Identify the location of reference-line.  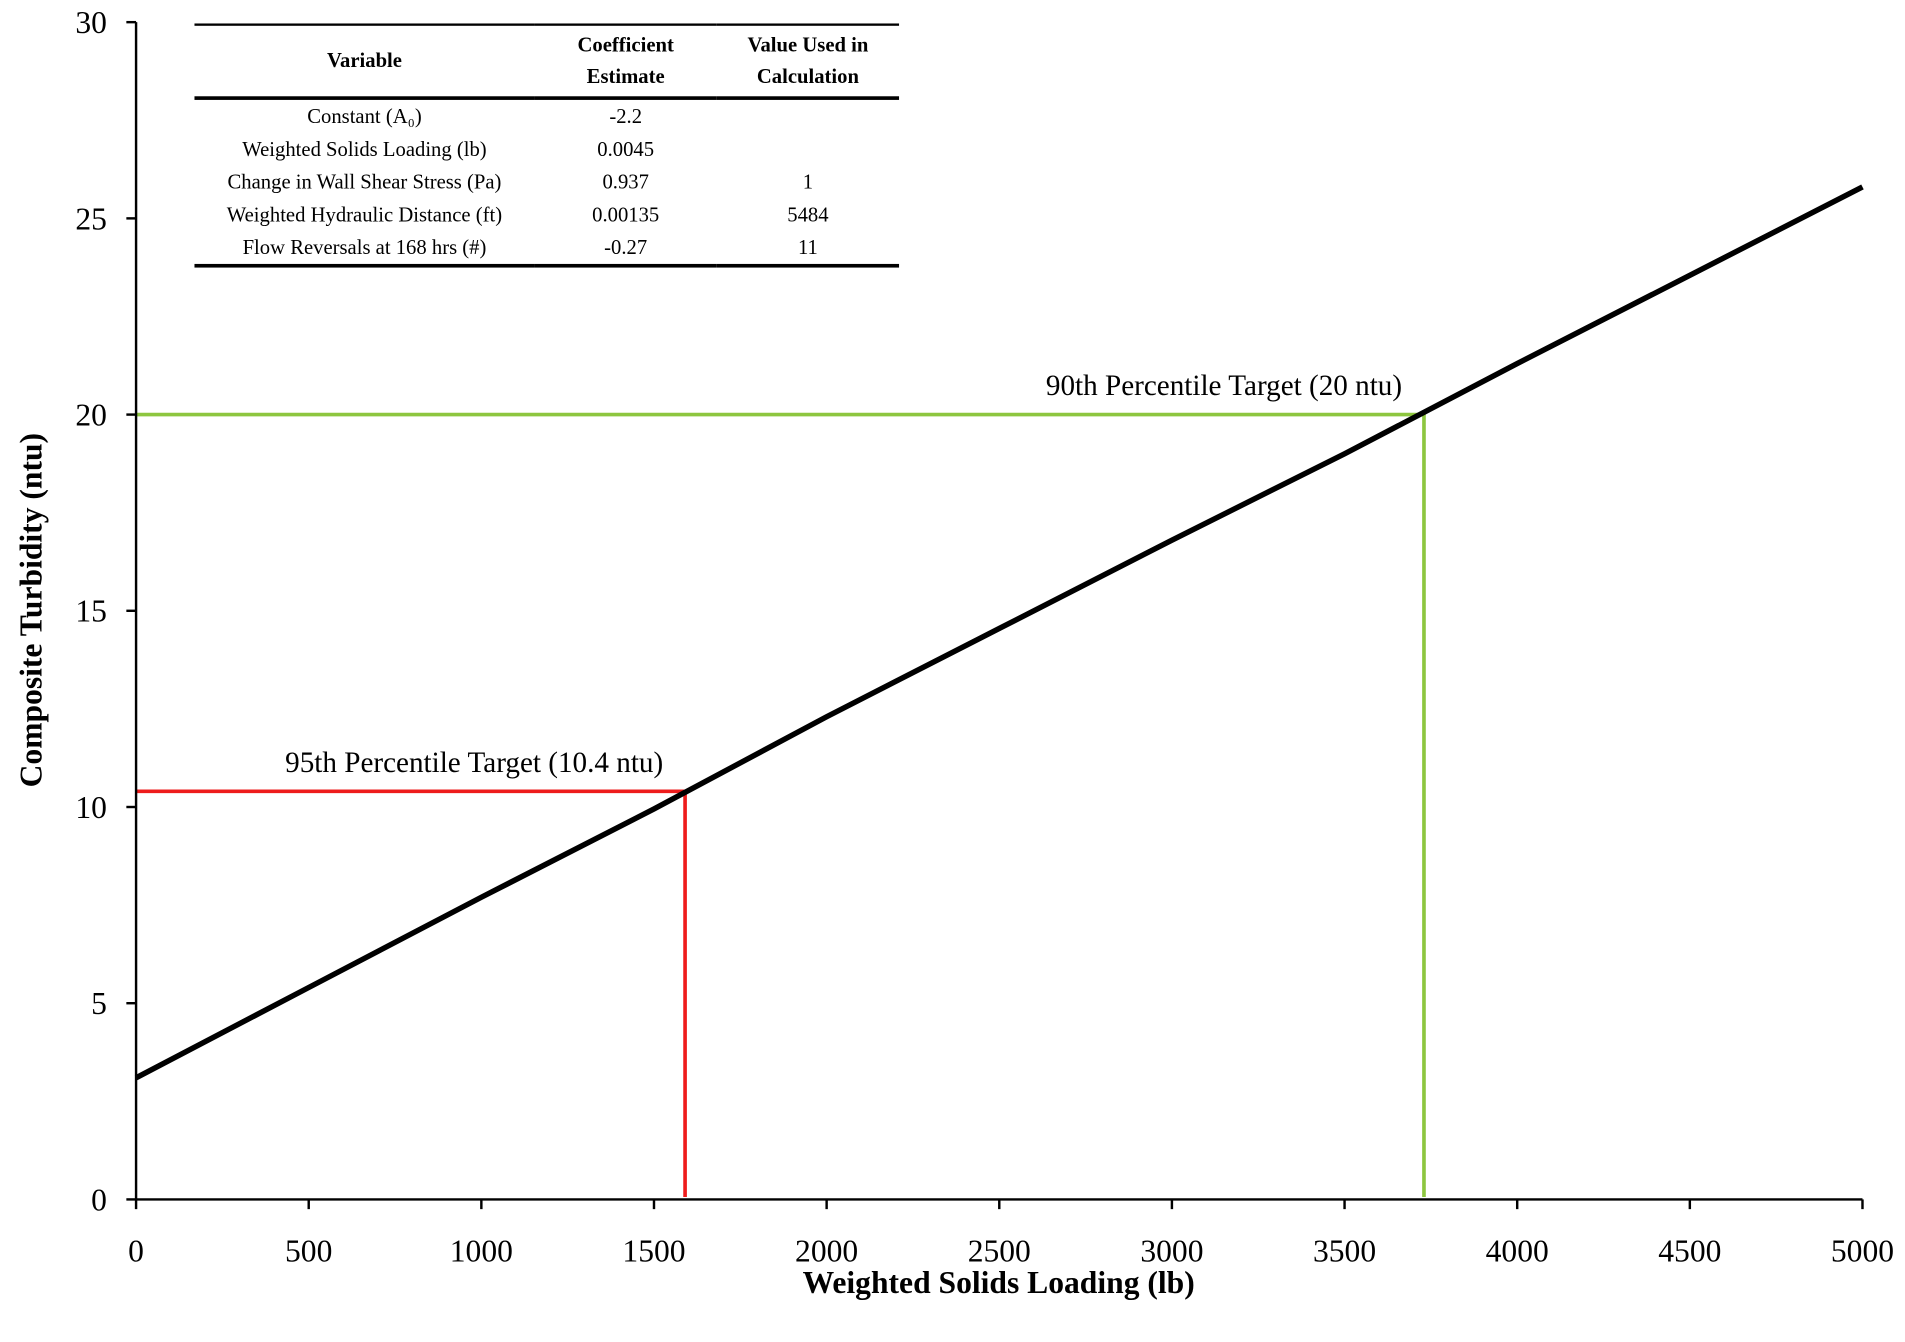
(411, 993).